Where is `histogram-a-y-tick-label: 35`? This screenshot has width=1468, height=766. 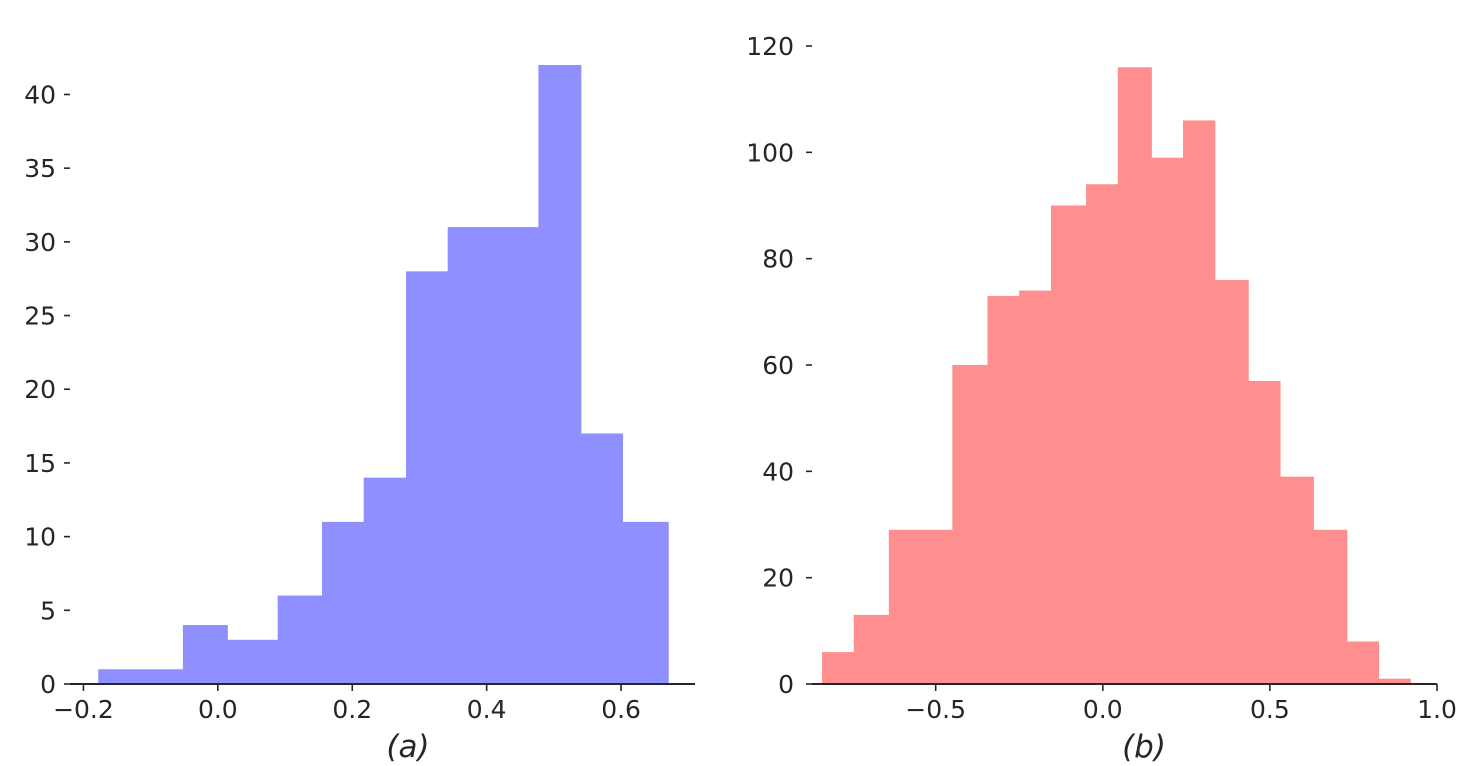 histogram-a-y-tick-label: 35 is located at coordinates (40, 168).